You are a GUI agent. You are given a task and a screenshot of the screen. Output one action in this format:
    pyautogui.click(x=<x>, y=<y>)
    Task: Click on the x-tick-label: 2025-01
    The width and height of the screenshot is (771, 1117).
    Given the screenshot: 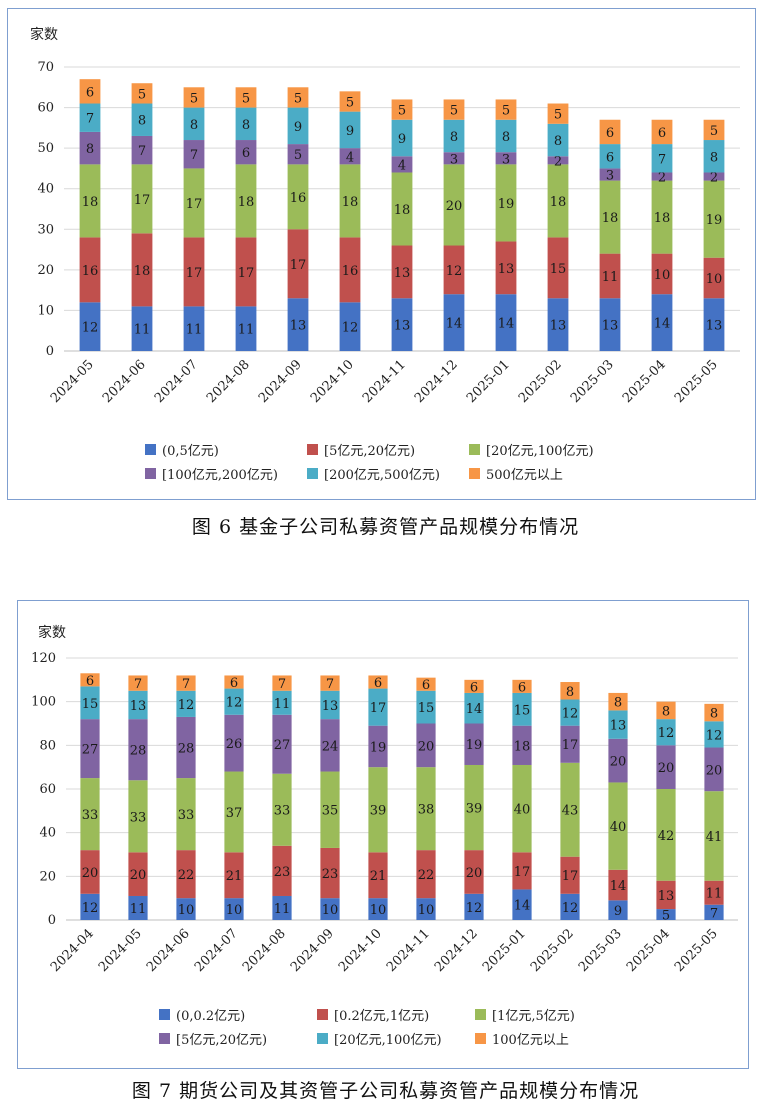 What is the action you would take?
    pyautogui.click(x=488, y=381)
    